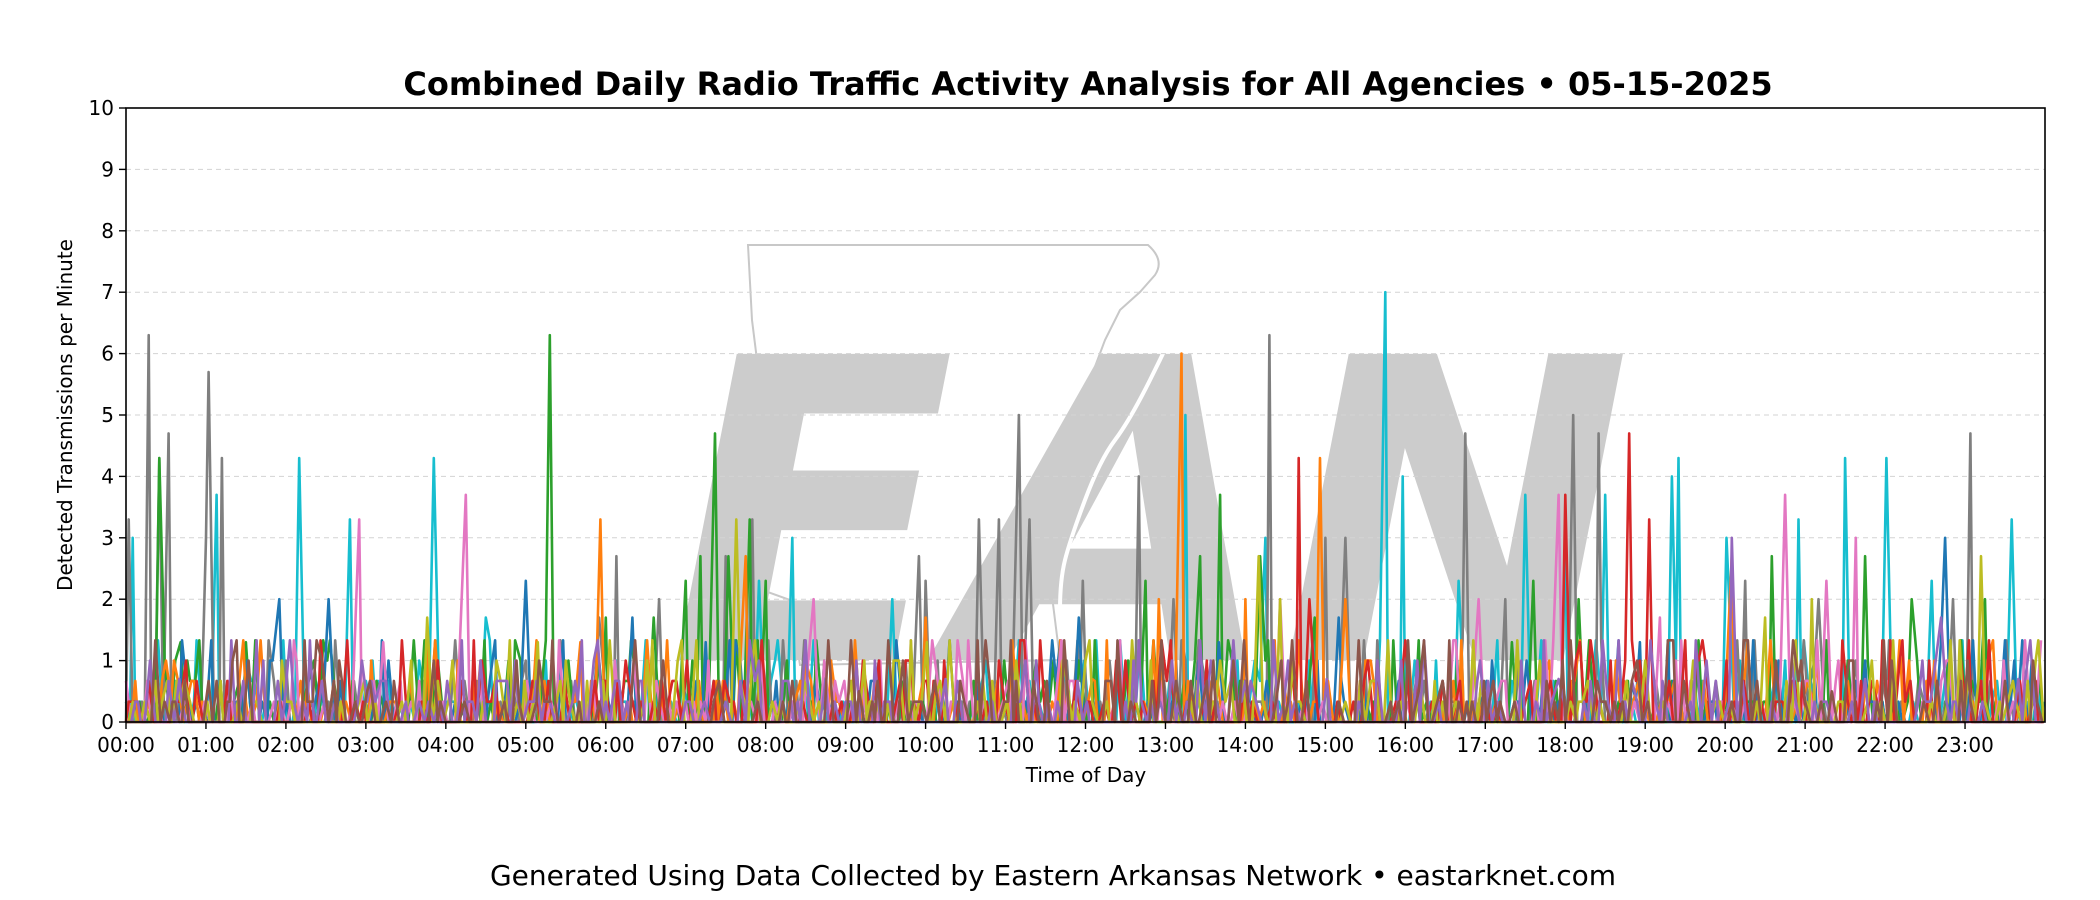  Describe the element at coordinates (686, 745) in the screenshot. I see `x-tick-label: 07:00` at that location.